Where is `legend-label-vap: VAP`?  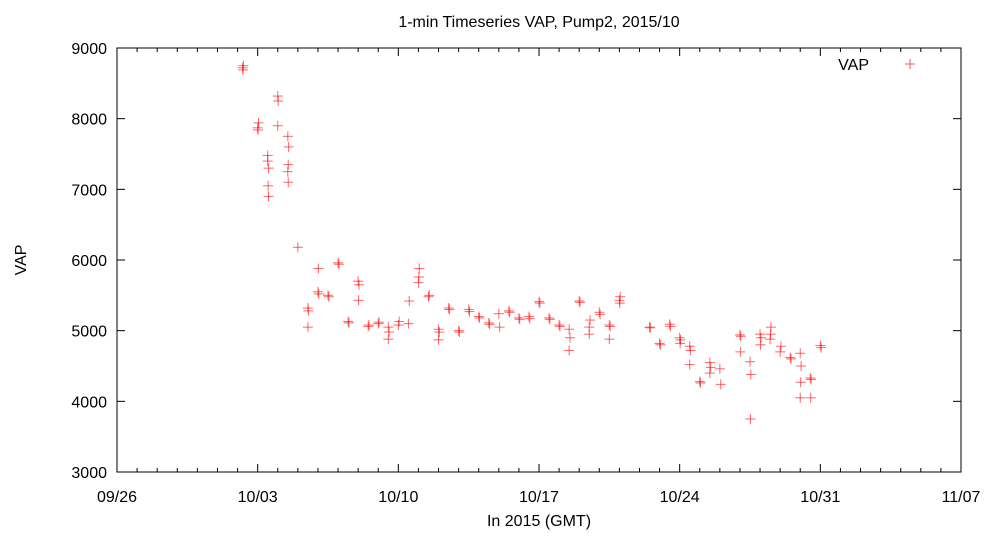
legend-label-vap: VAP is located at coordinates (853, 65).